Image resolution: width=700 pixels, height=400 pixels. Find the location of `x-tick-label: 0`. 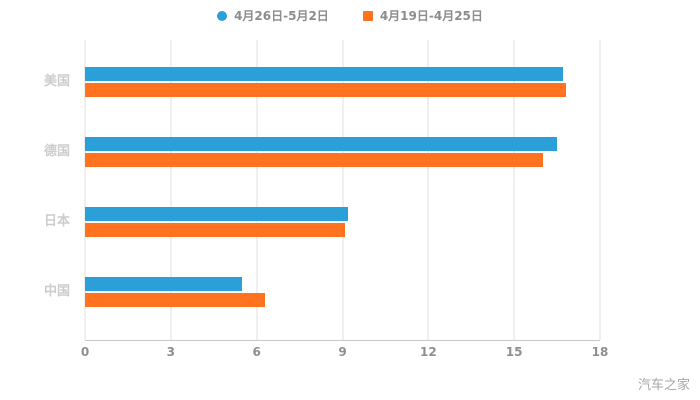

x-tick-label: 0 is located at coordinates (85, 352).